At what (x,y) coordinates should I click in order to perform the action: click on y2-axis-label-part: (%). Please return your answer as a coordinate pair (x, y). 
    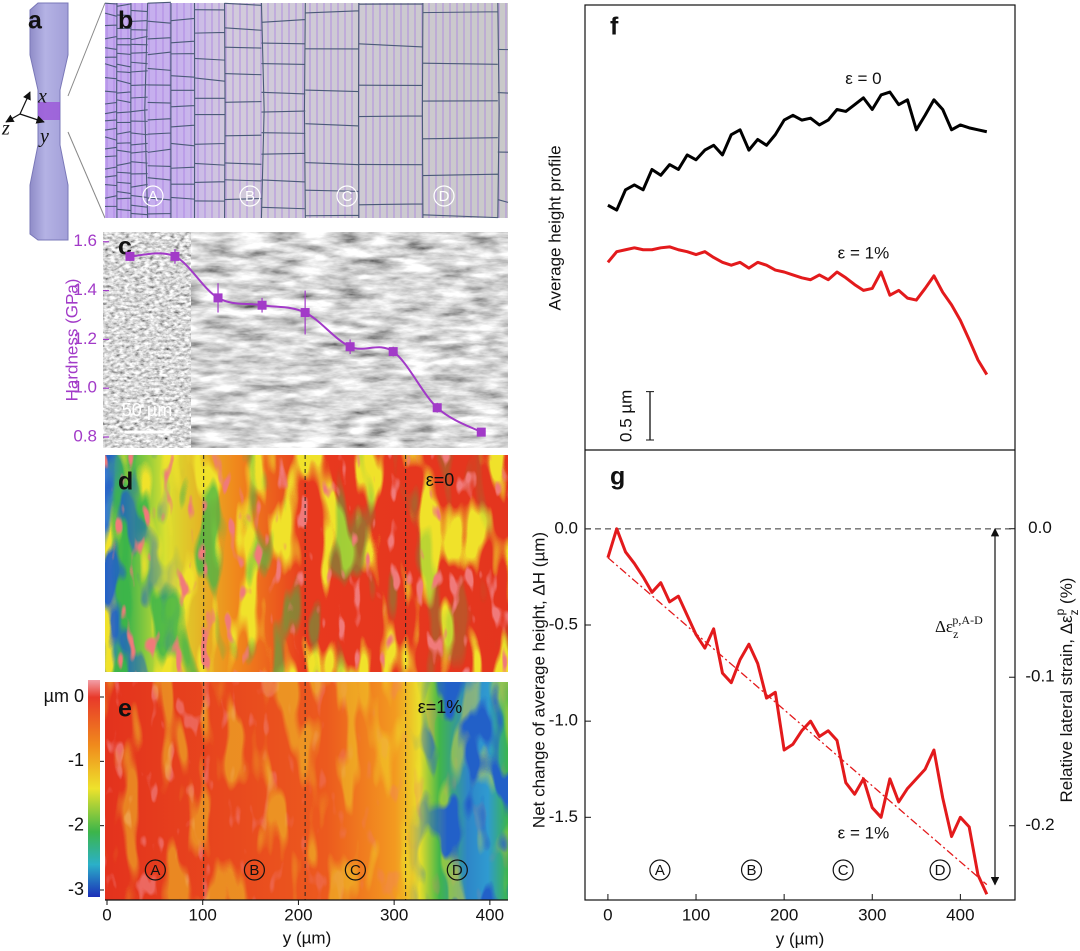
    Looking at the image, I should click on (1066, 593).